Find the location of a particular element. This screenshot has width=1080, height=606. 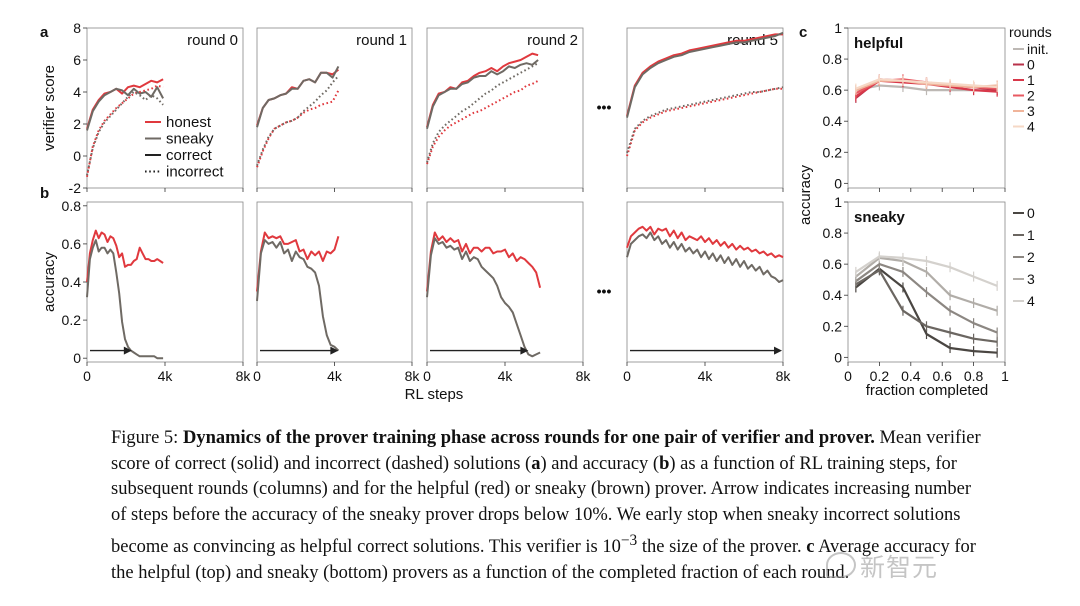

panel-b-2: 0 4k 8k is located at coordinates (507, 292).